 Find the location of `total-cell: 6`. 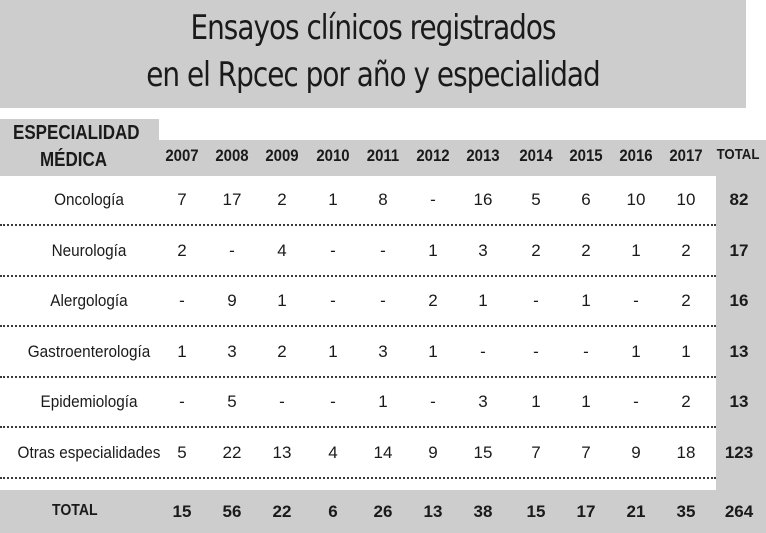

total-cell: 6 is located at coordinates (333, 511).